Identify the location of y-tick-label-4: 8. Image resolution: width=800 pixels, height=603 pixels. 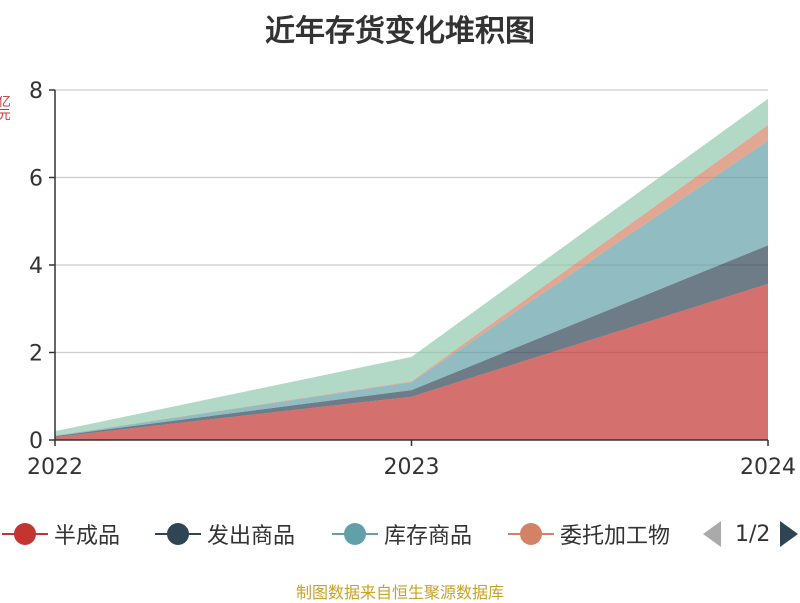
(36, 91).